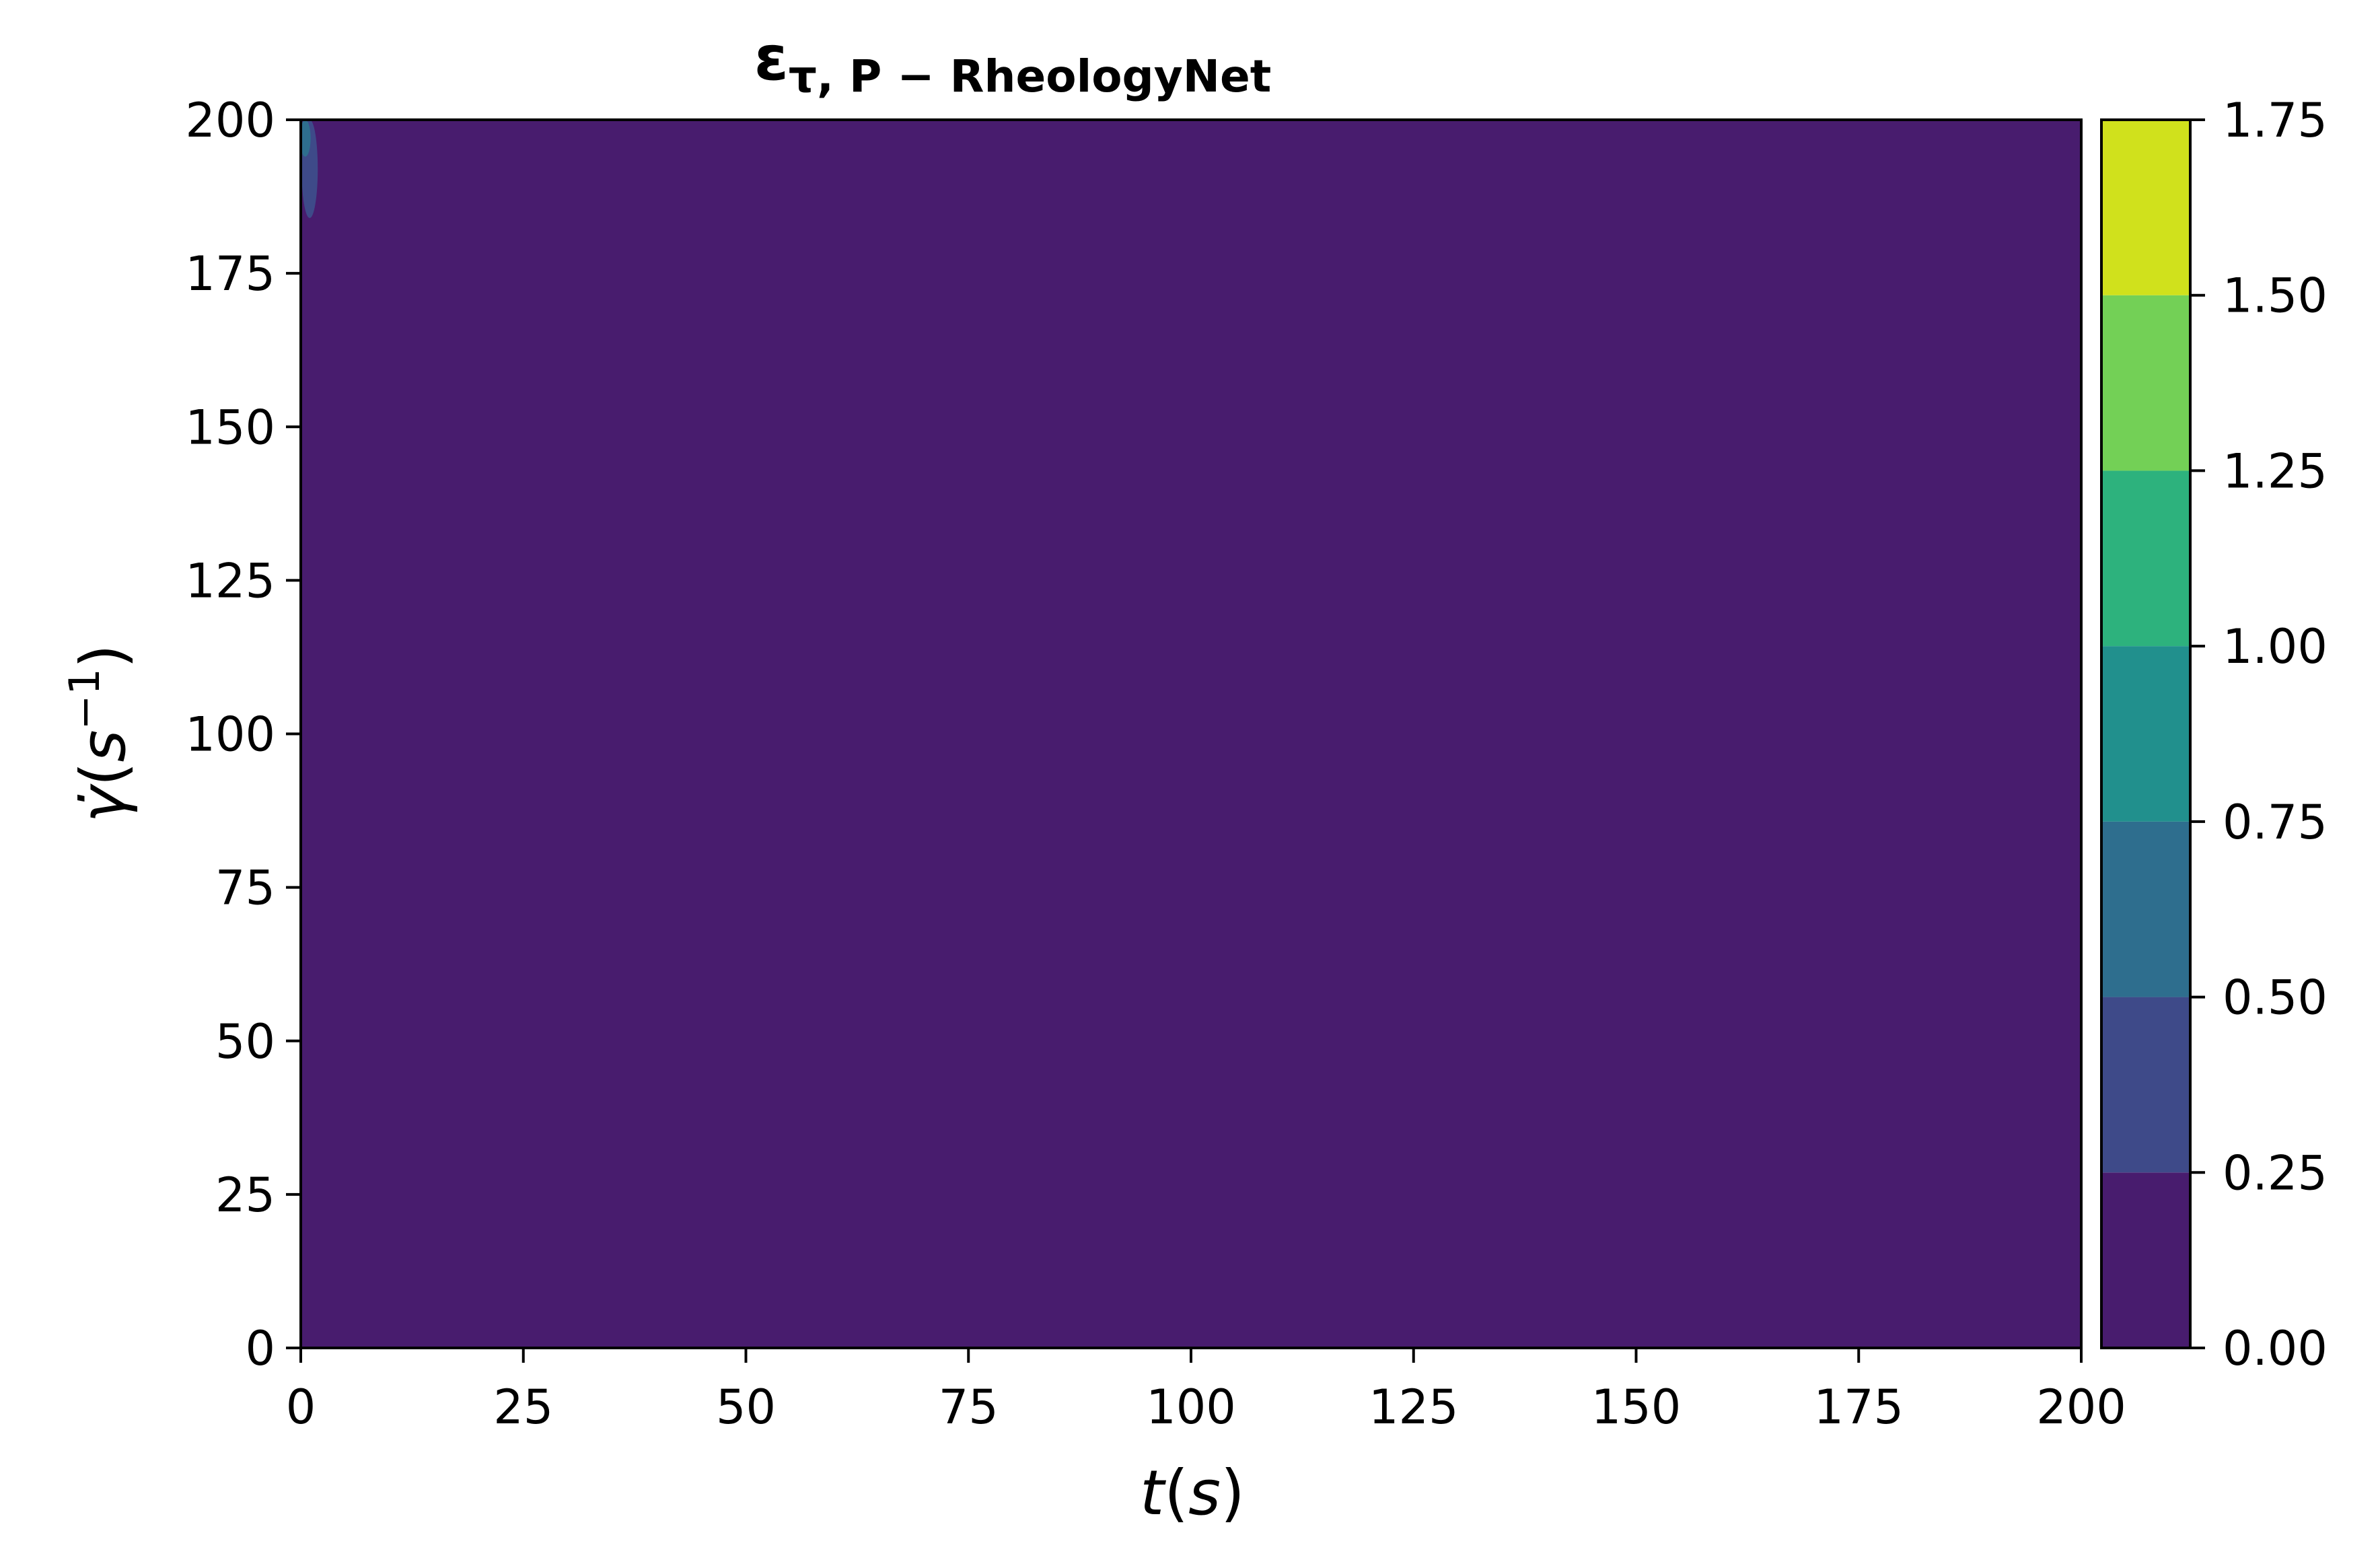  Describe the element at coordinates (1858, 1407) in the screenshot. I see `x-tick-label: 175` at that location.